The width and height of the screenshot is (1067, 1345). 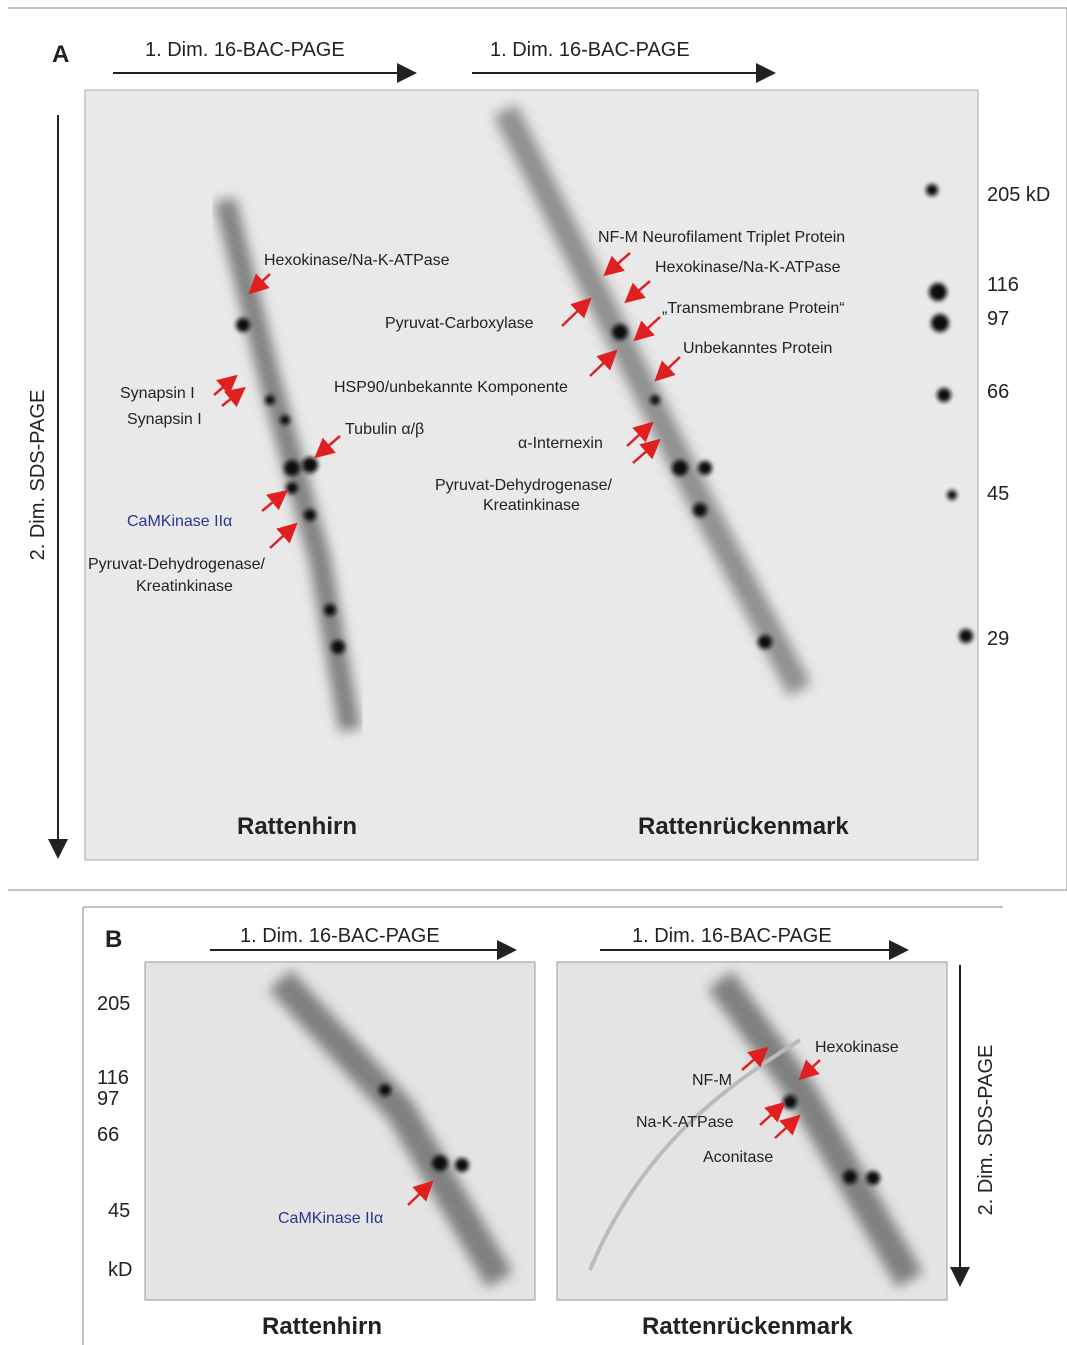 What do you see at coordinates (753, 308) in the screenshot?
I see `annotation: „Transmembrane Protein“` at bounding box center [753, 308].